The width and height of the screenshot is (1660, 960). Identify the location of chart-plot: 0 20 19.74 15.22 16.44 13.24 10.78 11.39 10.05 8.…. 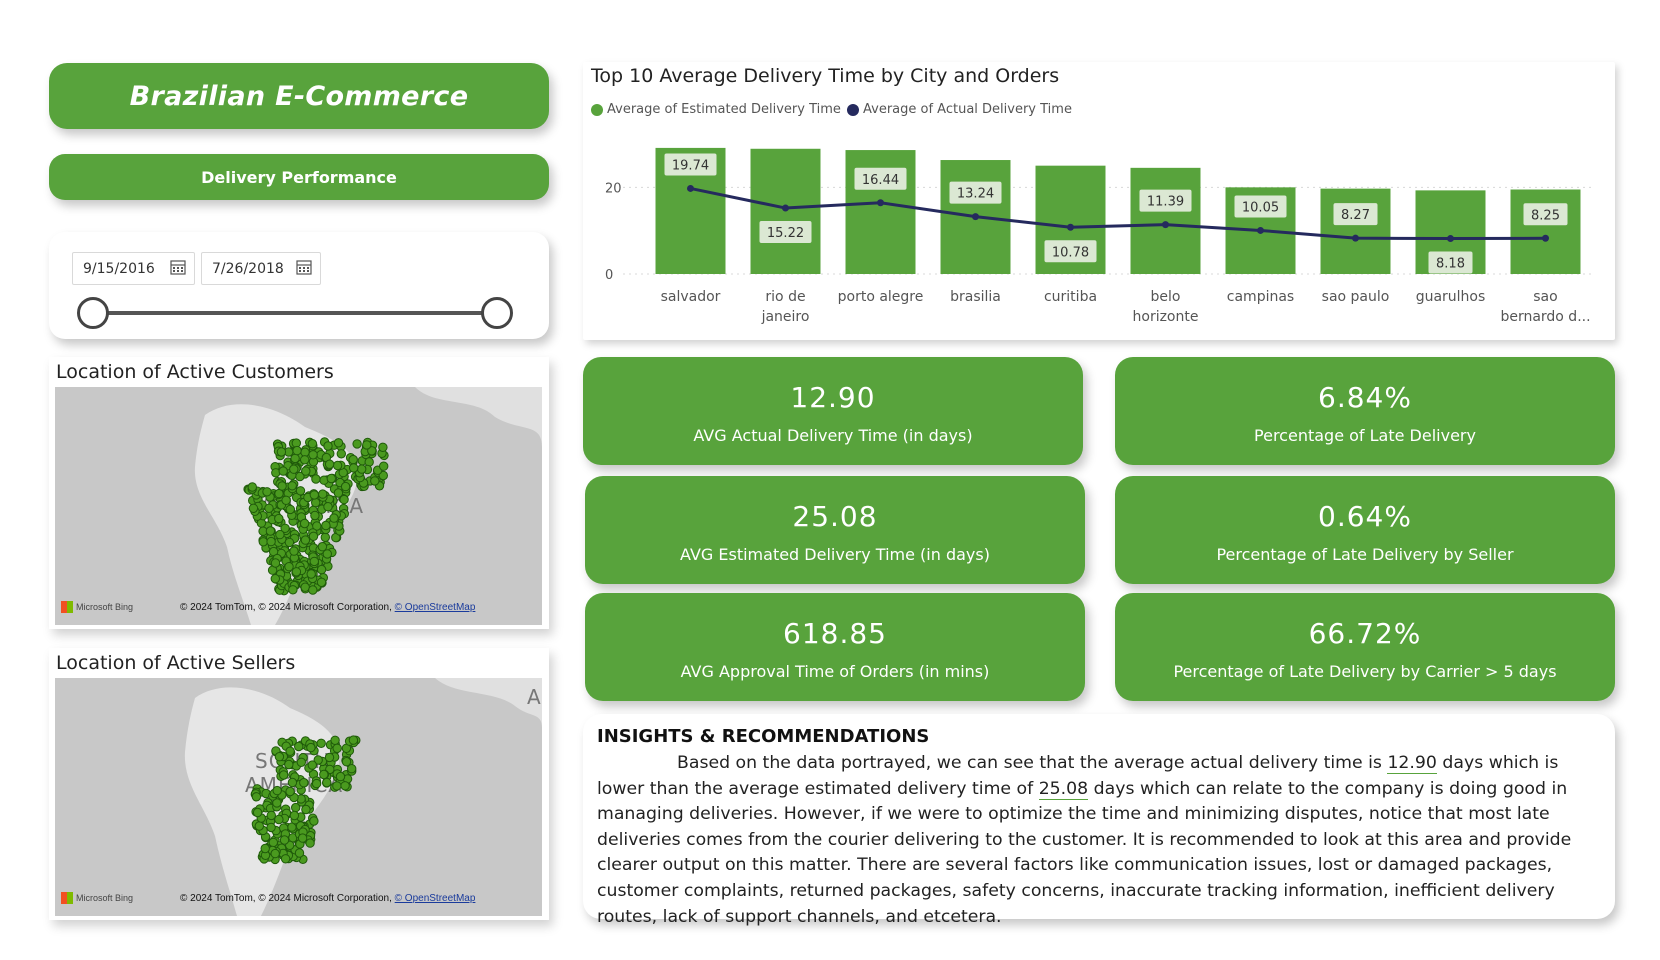
(1100, 236).